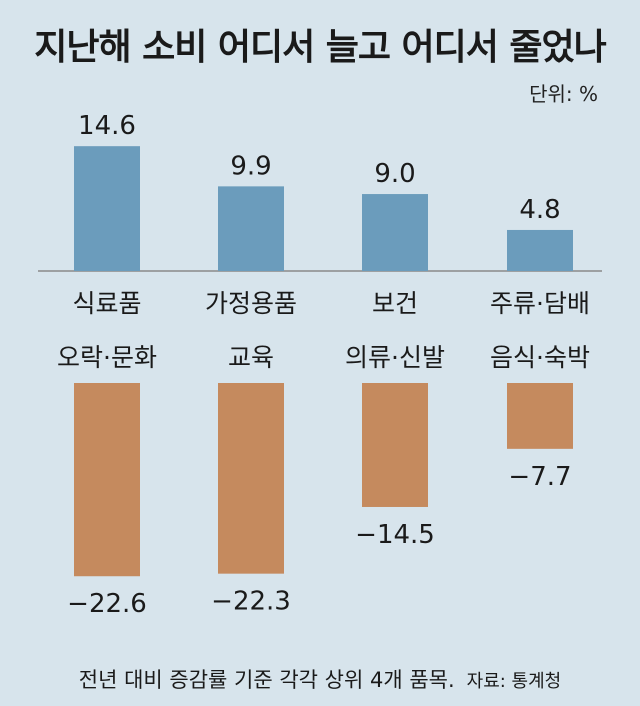 This screenshot has height=706, width=640. I want to click on category-label-increase-1: 가정용품, so click(251, 303).